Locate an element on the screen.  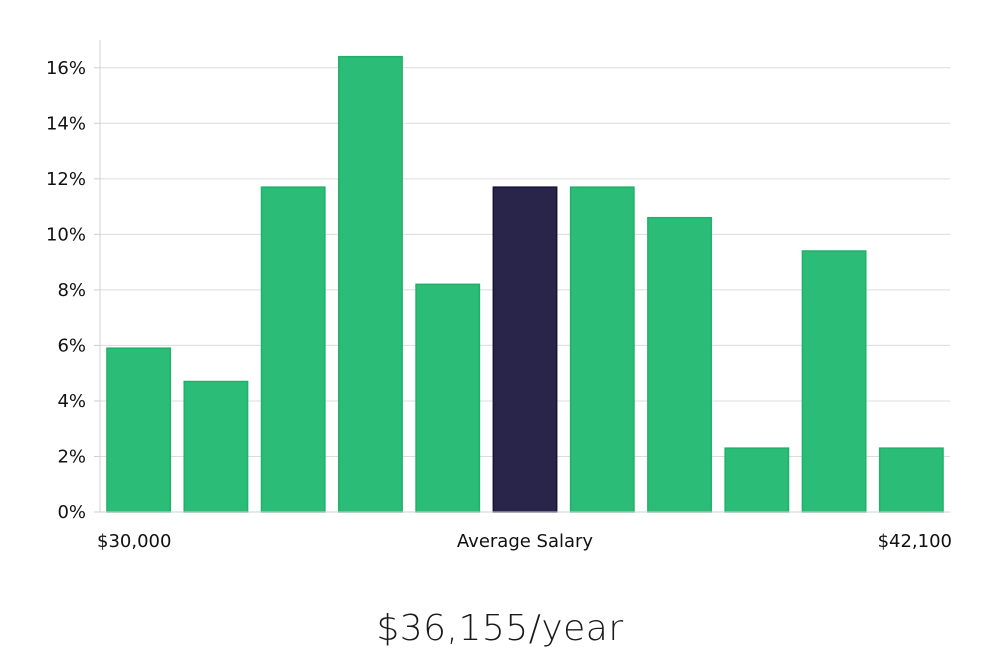
x-axis-title: Average Salary is located at coordinates (525, 541).